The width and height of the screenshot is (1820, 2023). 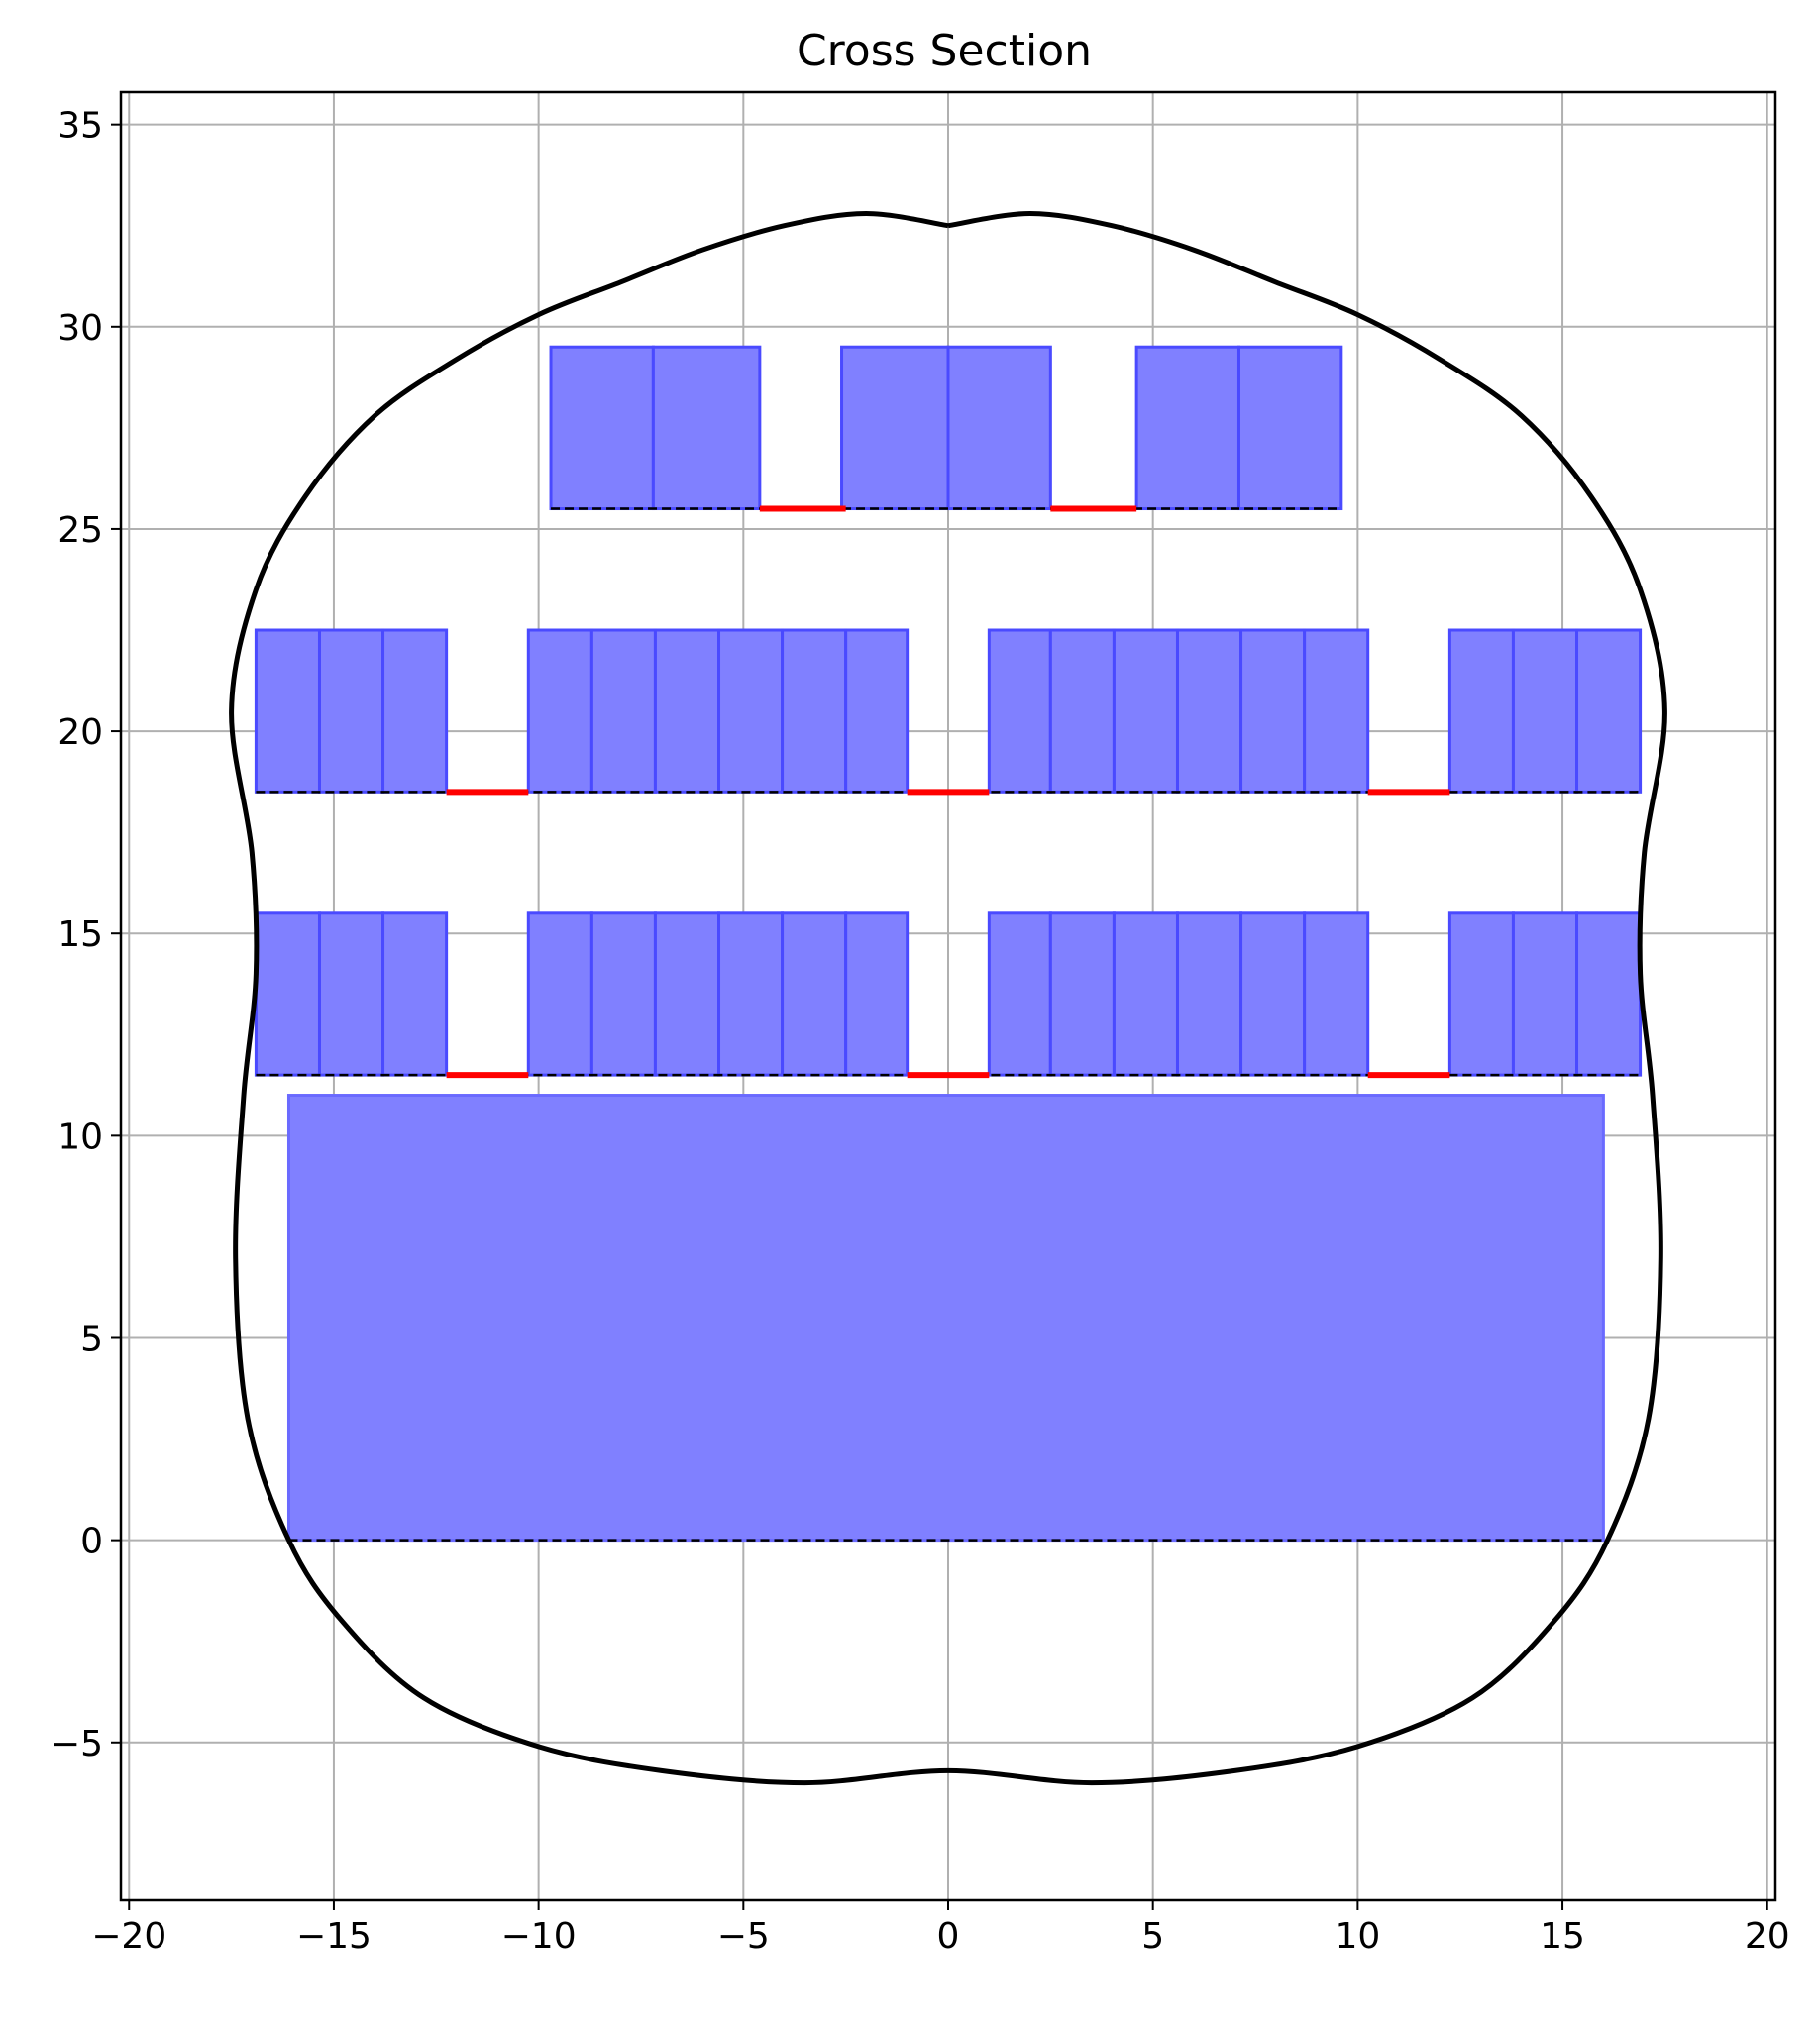 What do you see at coordinates (1357, 1936) in the screenshot?
I see `x-tick-label: 10` at bounding box center [1357, 1936].